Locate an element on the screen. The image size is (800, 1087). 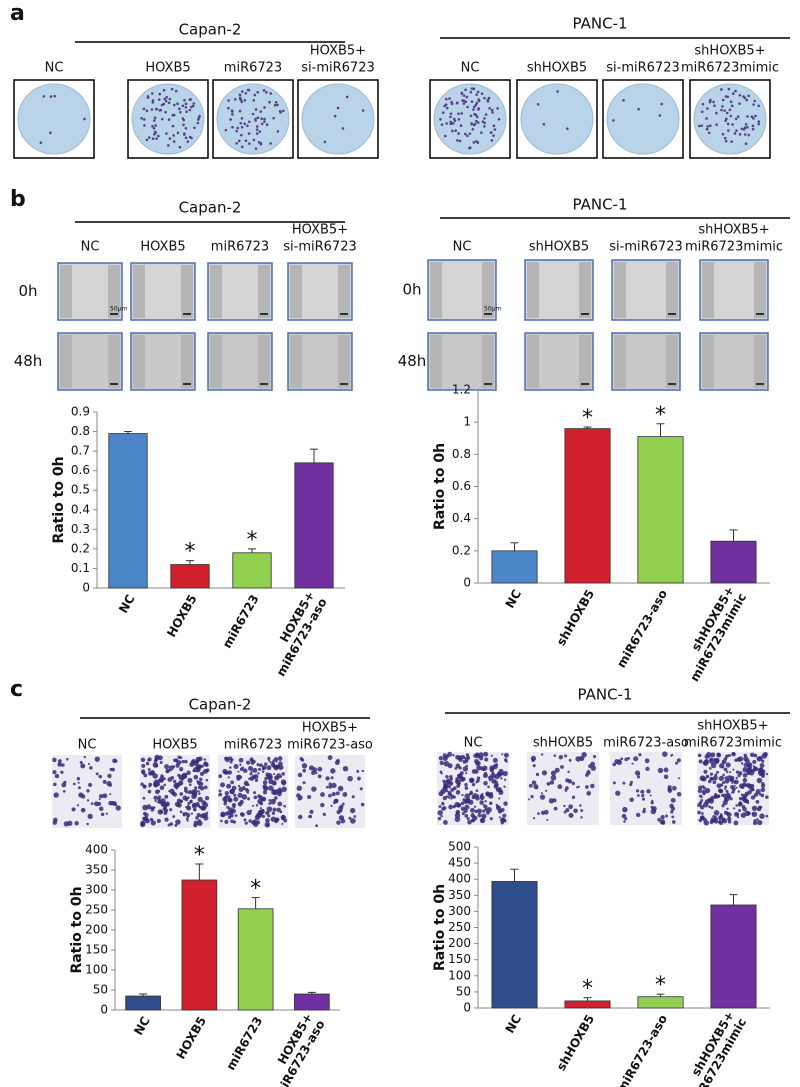
dish is located at coordinates (54, 119).